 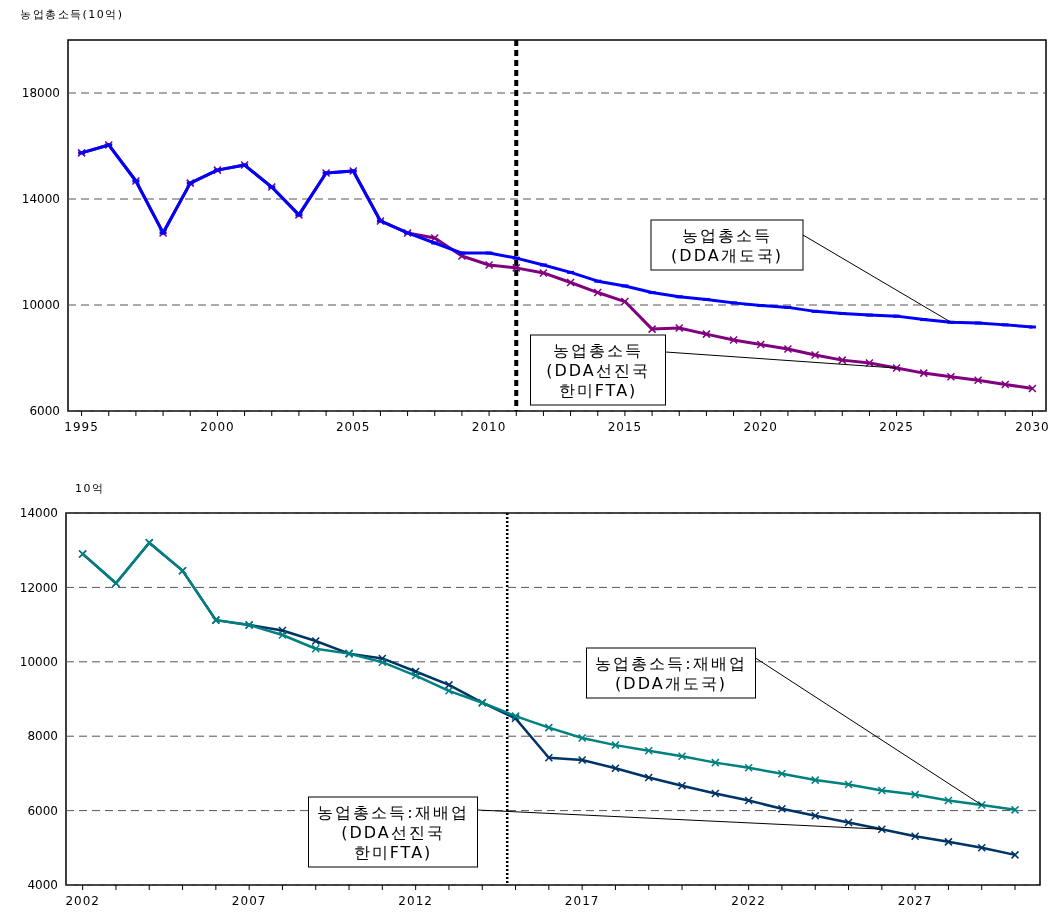 I want to click on x-tick-label: 2017, so click(x=582, y=901).